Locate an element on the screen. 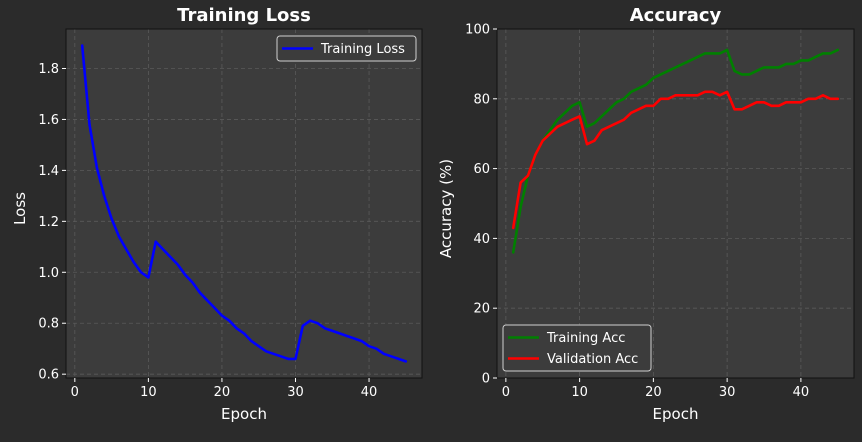 Image resolution: width=862 pixels, height=442 pixels. legend: Training Acc Validation Acc is located at coordinates (577, 348).